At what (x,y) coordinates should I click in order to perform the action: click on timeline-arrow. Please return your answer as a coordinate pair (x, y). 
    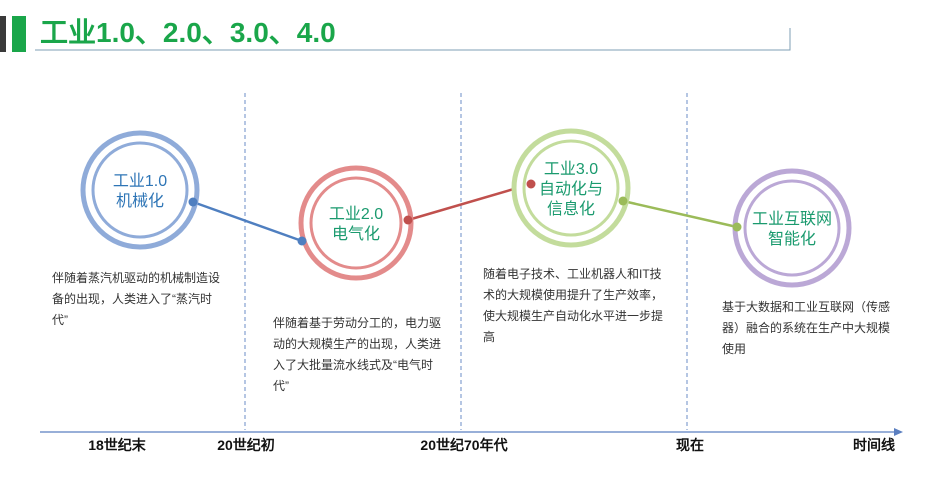
    Looking at the image, I should click on (898, 432).